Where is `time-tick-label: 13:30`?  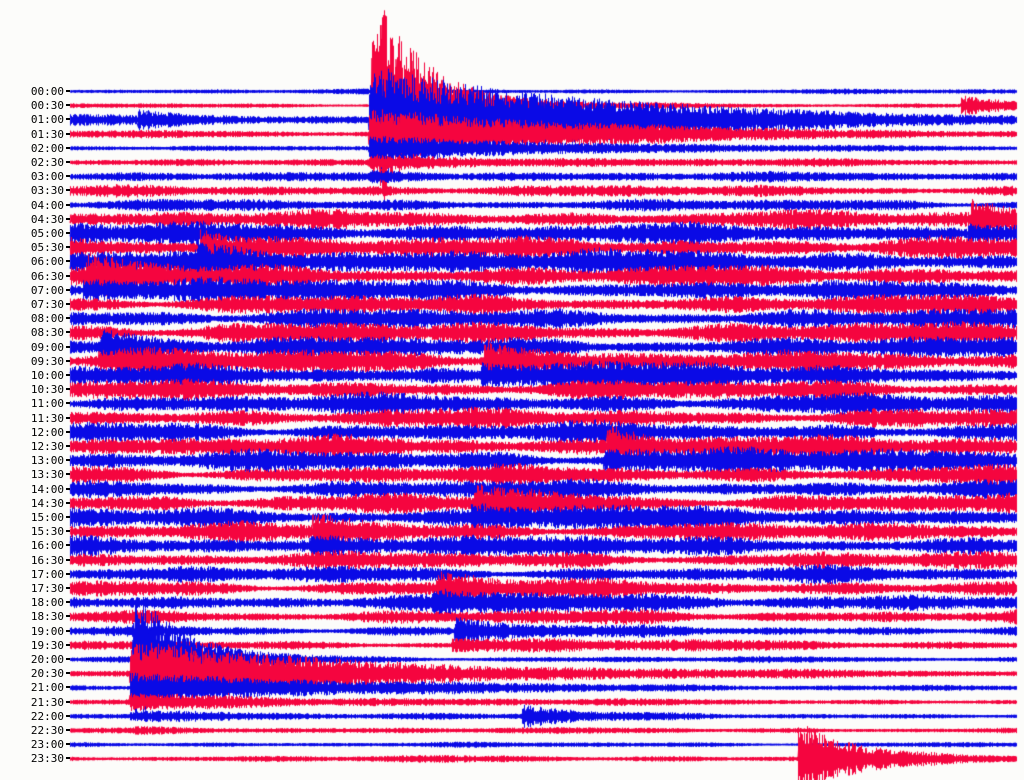
time-tick-label: 13:30 is located at coordinates (47, 475).